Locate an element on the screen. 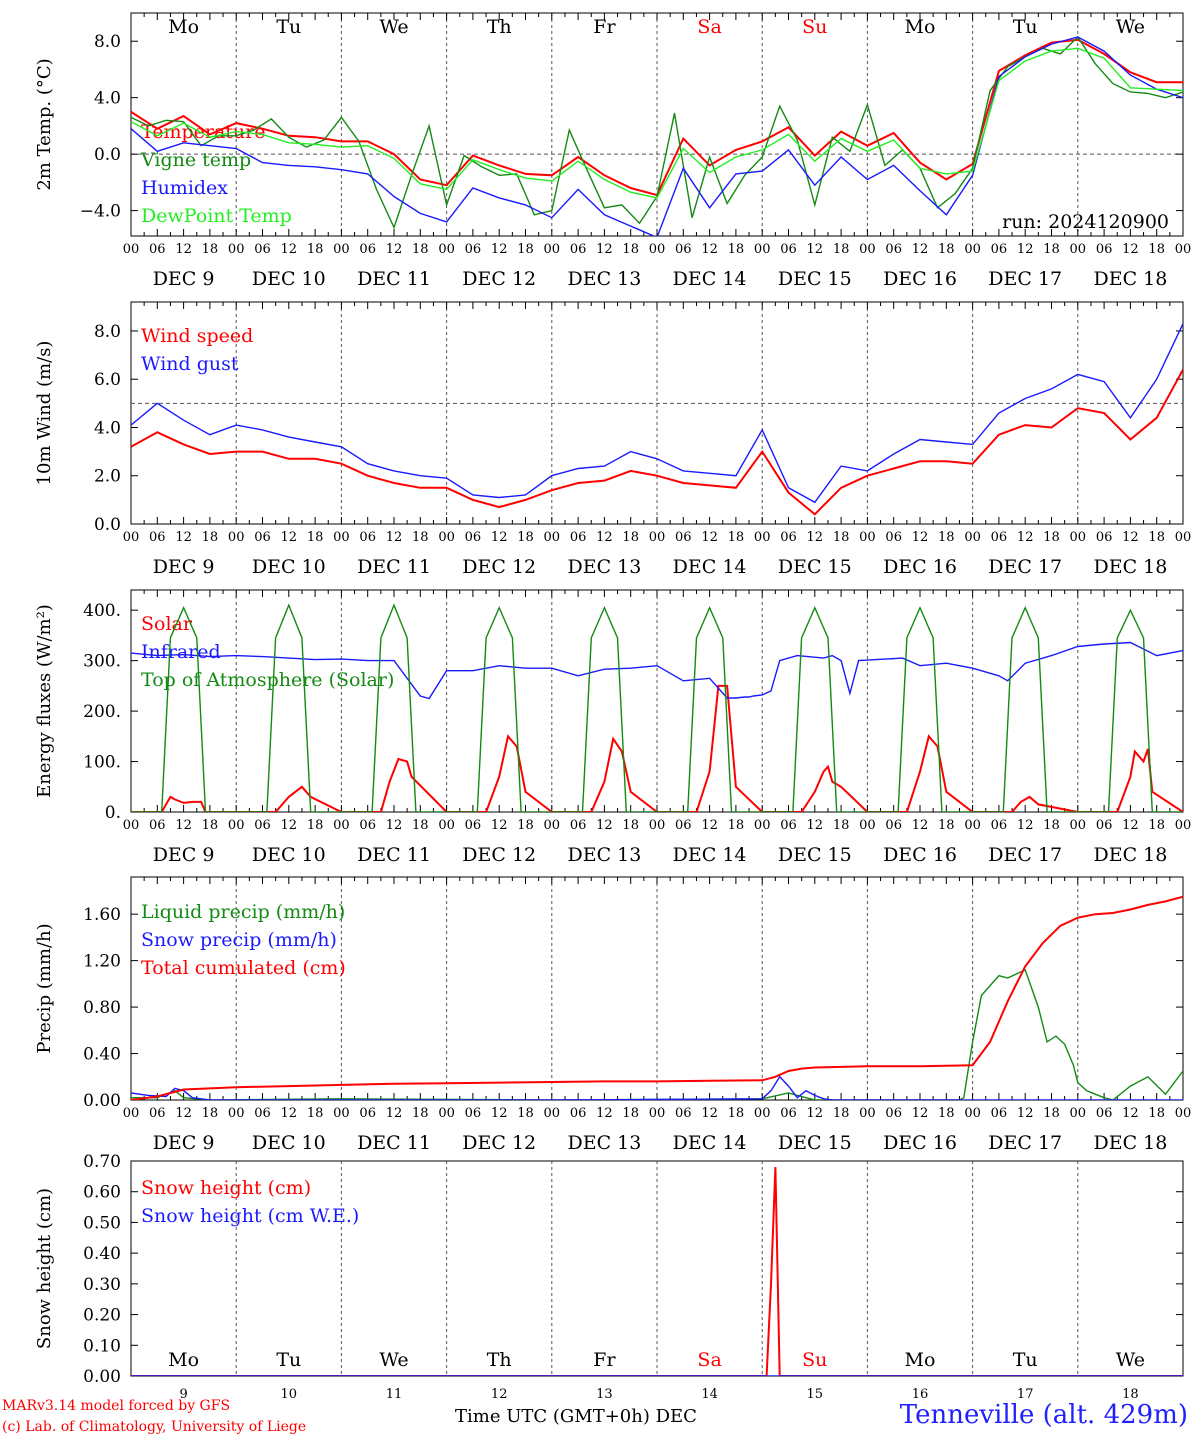 The width and height of the screenshot is (1194, 1440). legend-entry: Snow height (cm W.E.) is located at coordinates (250, 1216).